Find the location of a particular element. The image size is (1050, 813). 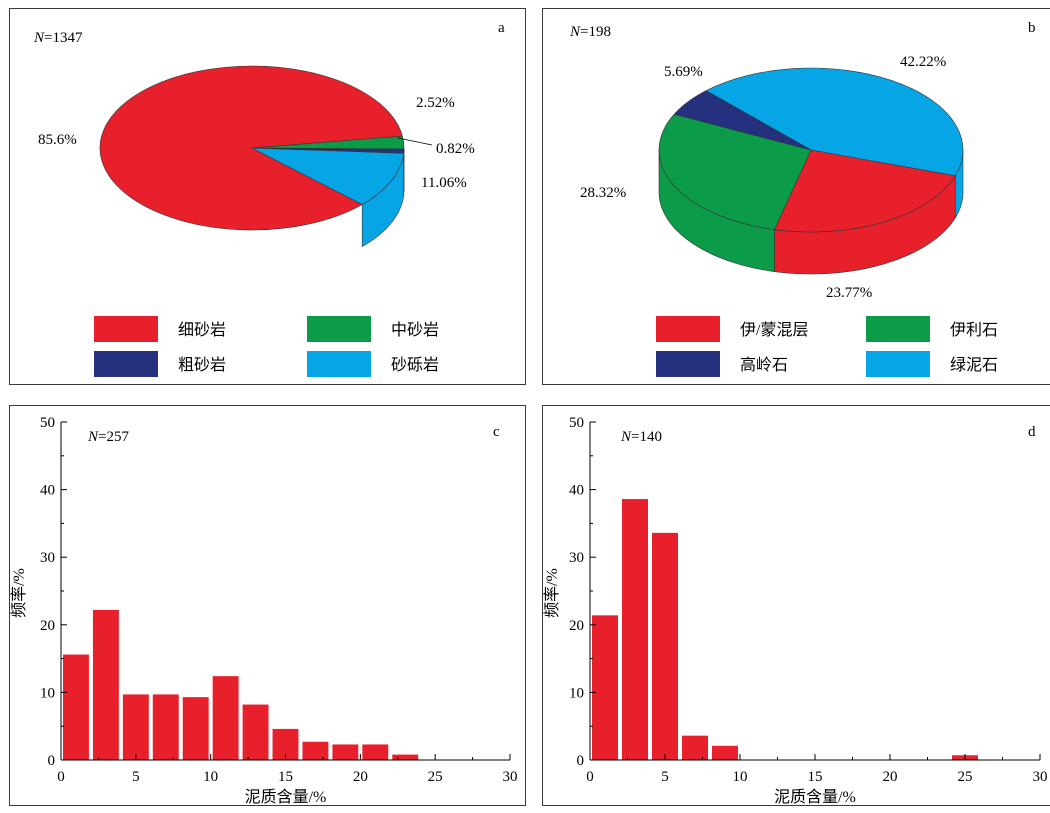

legend-label: 砂砾岩 is located at coordinates (415, 365).